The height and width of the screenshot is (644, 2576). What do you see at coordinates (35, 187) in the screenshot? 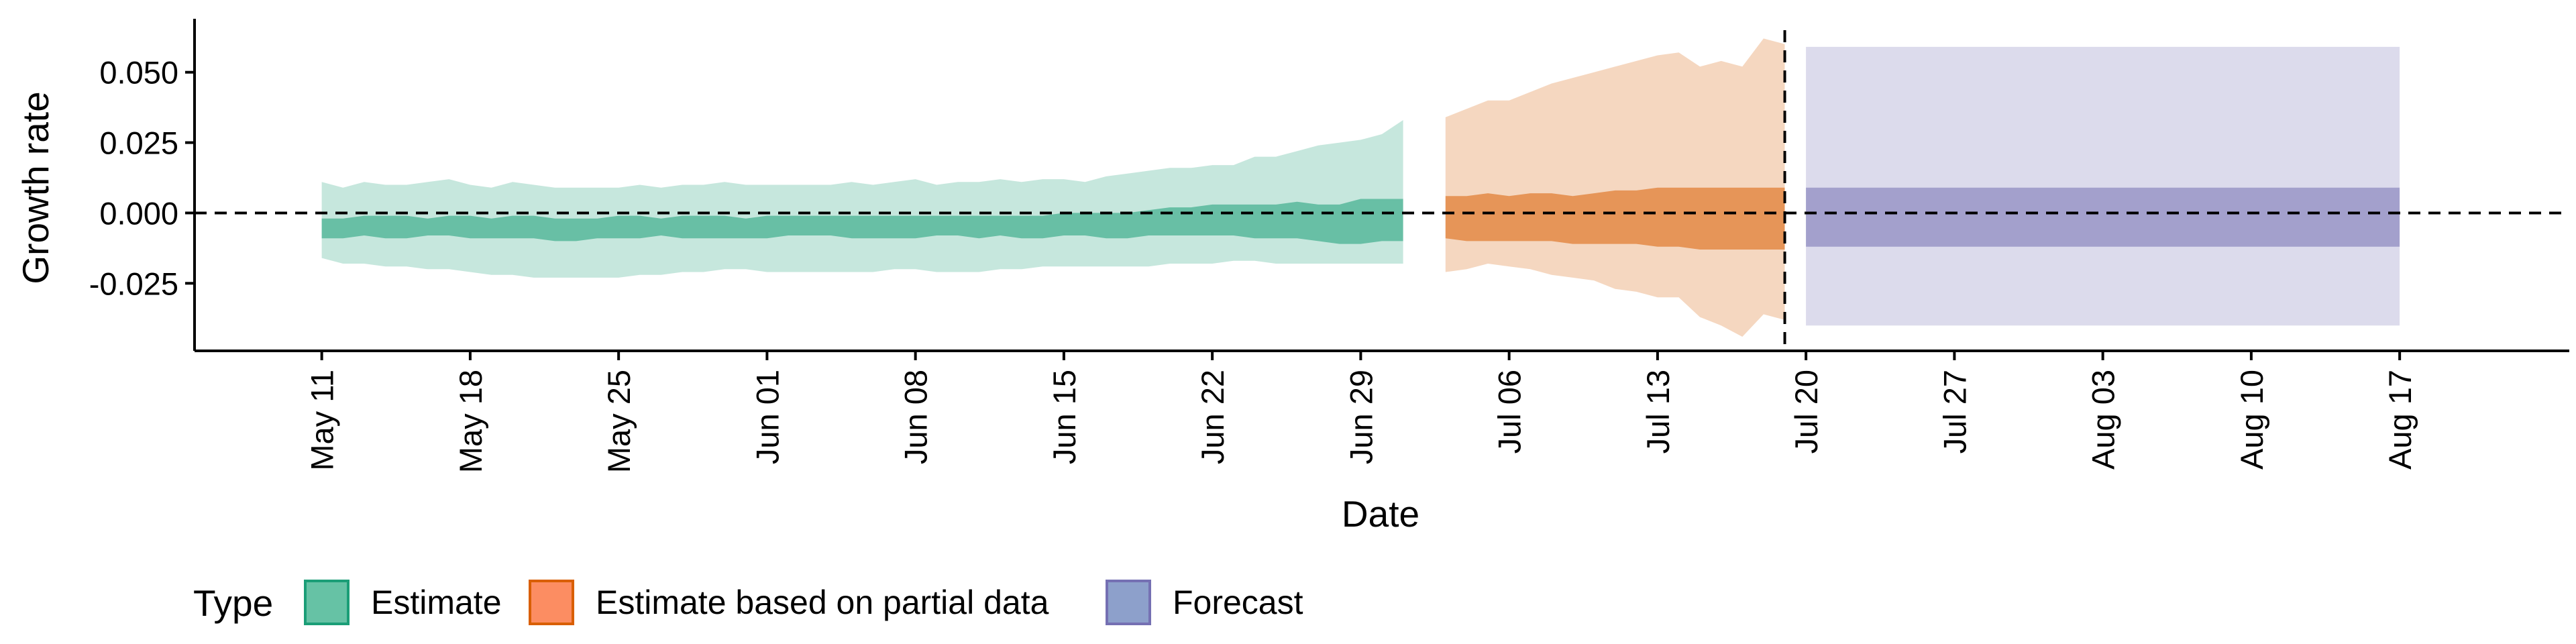
I see `y-axis-title: Growth rate` at bounding box center [35, 187].